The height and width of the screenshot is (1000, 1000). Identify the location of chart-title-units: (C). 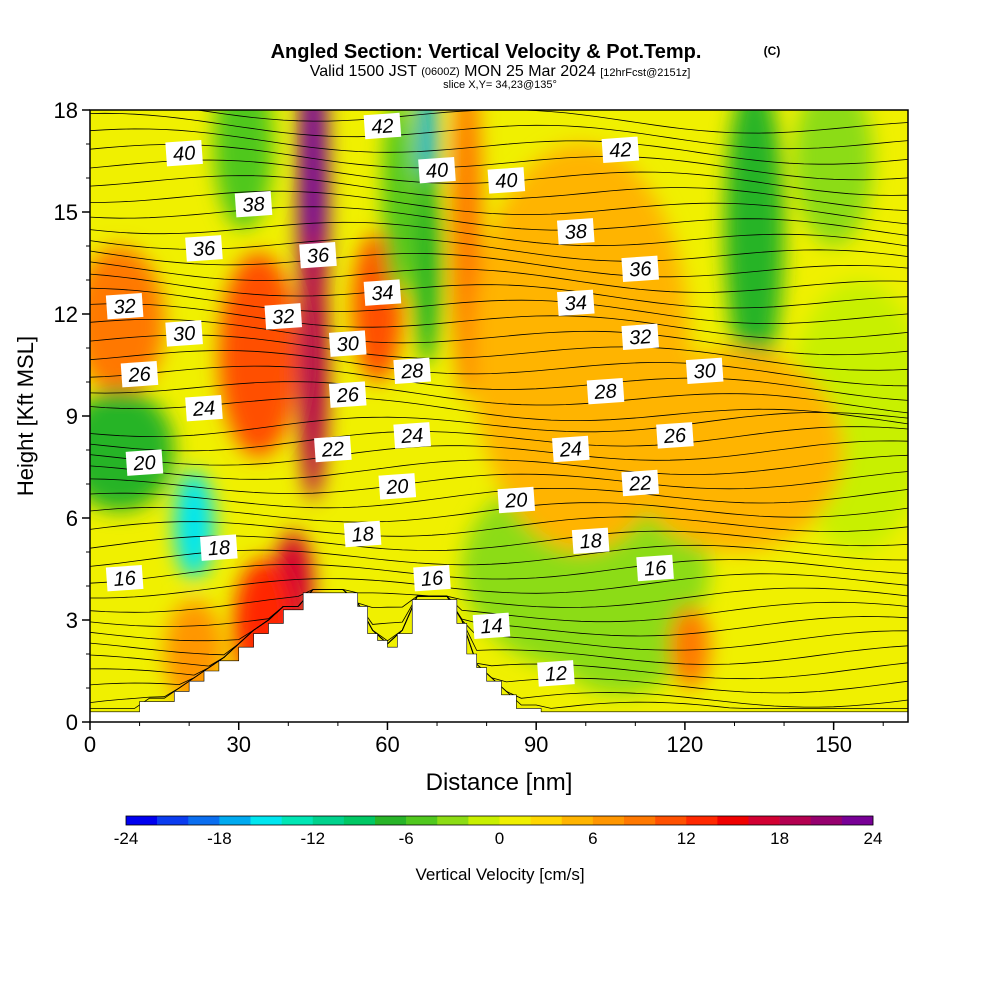
(772, 51).